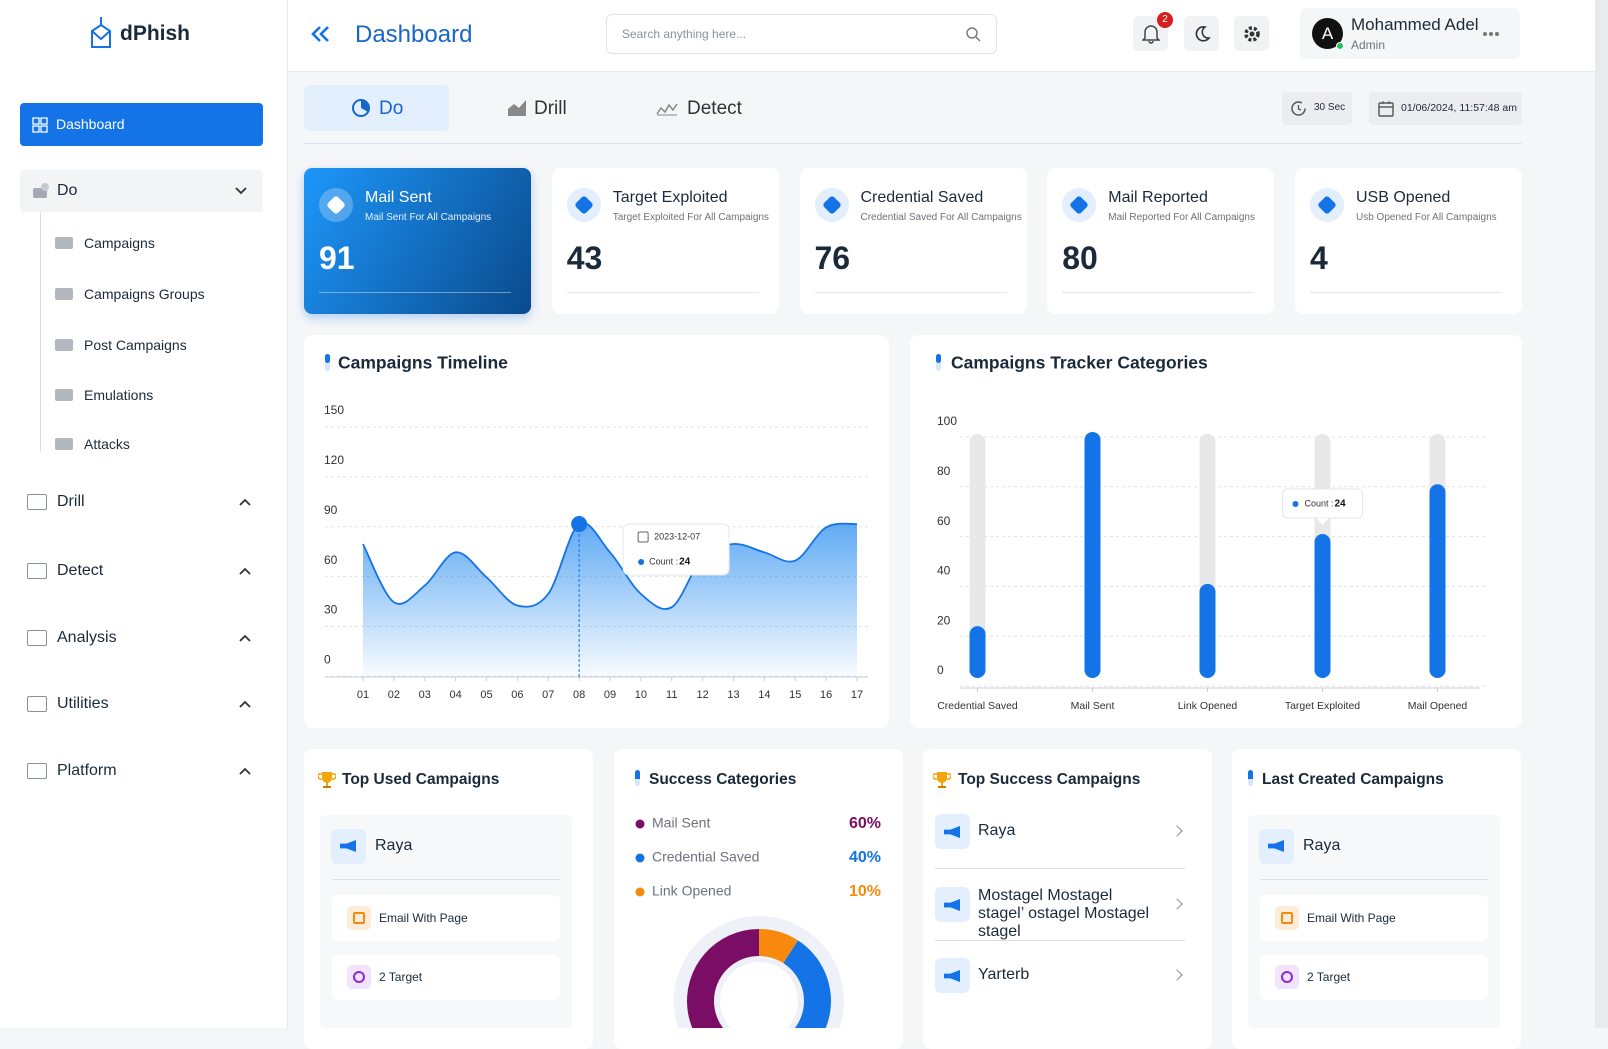 The image size is (1608, 1049). Describe the element at coordinates (155, 395) in the screenshot. I see `nav-item: Emulations` at that location.